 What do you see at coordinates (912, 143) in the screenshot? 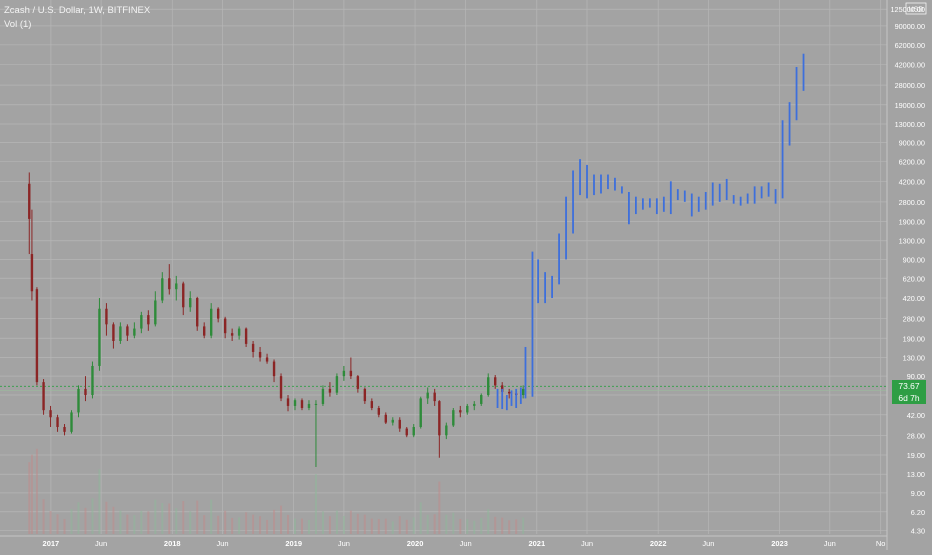
I see `y-tick-label: 9000.00` at bounding box center [912, 143].